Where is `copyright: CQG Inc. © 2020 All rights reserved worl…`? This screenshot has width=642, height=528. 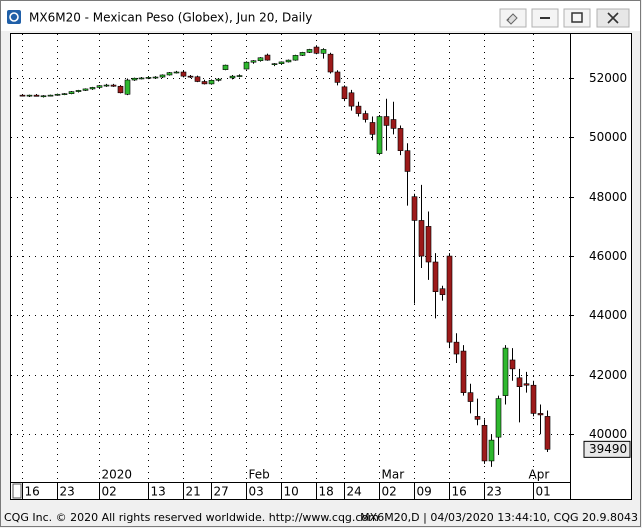
copyright: CQG Inc. © 2020 All rights reserved worl… is located at coordinates (191, 517).